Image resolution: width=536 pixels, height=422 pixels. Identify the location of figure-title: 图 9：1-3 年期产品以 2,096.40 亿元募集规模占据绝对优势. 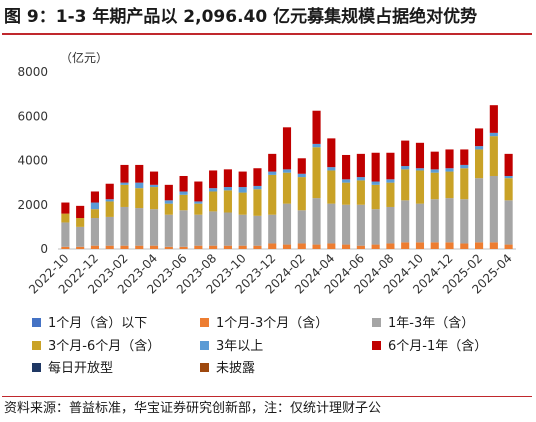
(241, 17).